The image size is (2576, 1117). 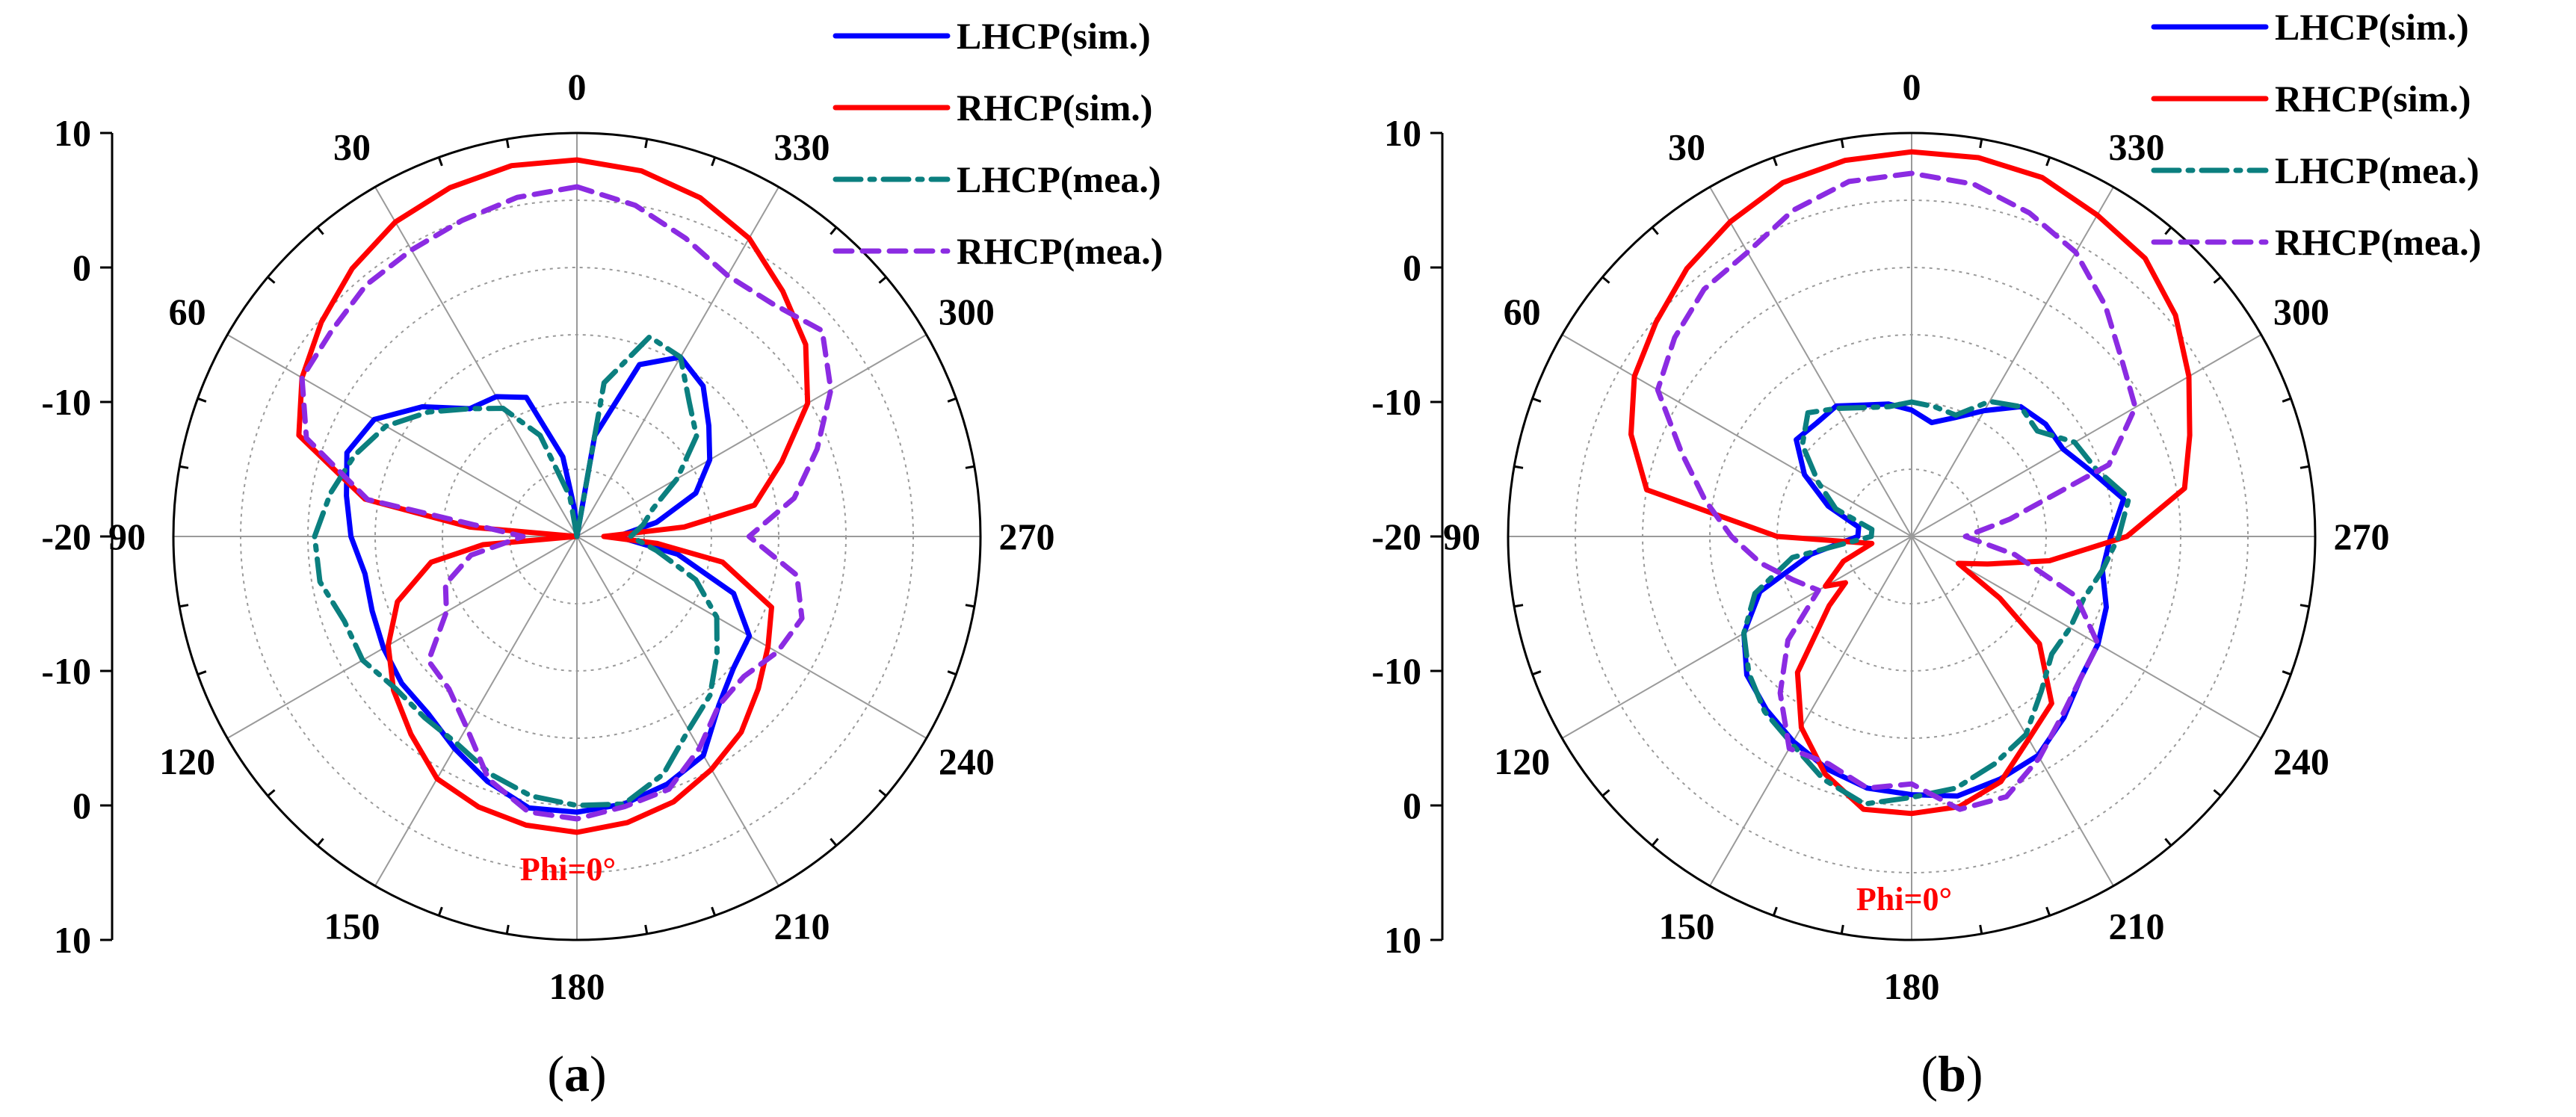 What do you see at coordinates (568, 869) in the screenshot?
I see `phi-annotation: Phi=0°` at bounding box center [568, 869].